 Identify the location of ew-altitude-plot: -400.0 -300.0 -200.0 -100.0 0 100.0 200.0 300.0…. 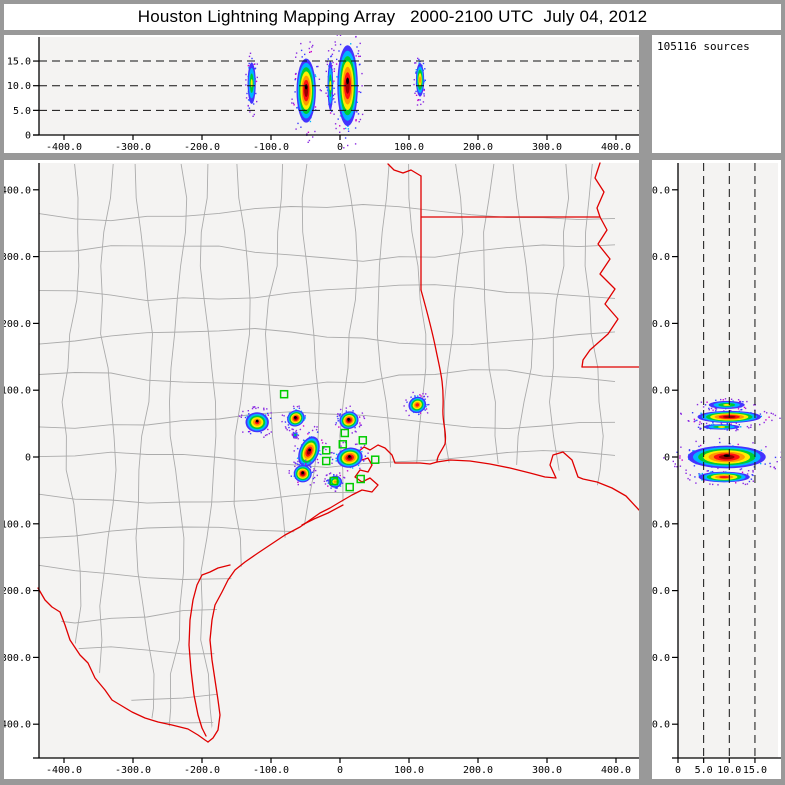
(323, 94).